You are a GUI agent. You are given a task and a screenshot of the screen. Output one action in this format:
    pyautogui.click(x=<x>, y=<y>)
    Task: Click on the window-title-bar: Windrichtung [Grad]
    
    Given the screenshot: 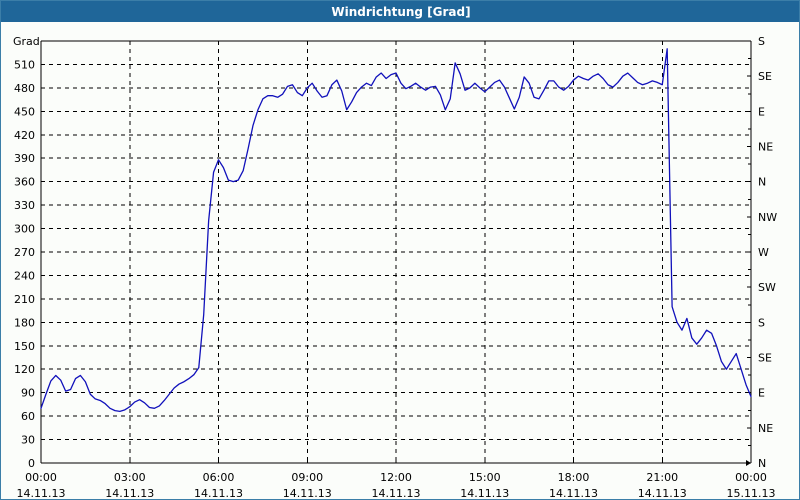 What is the action you would take?
    pyautogui.click(x=400, y=11)
    